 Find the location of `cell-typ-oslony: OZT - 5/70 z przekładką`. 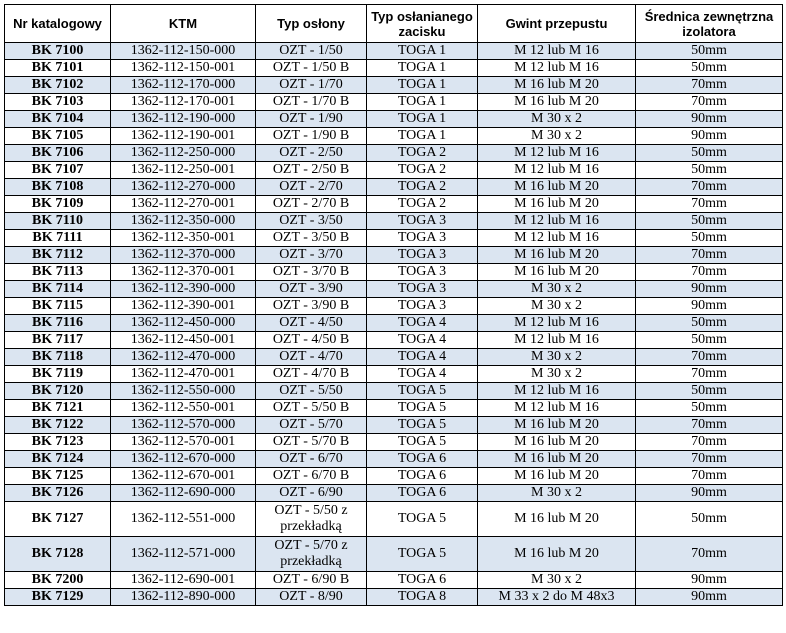

cell-typ-oslony: OZT - 5/70 z przekładką is located at coordinates (311, 554).